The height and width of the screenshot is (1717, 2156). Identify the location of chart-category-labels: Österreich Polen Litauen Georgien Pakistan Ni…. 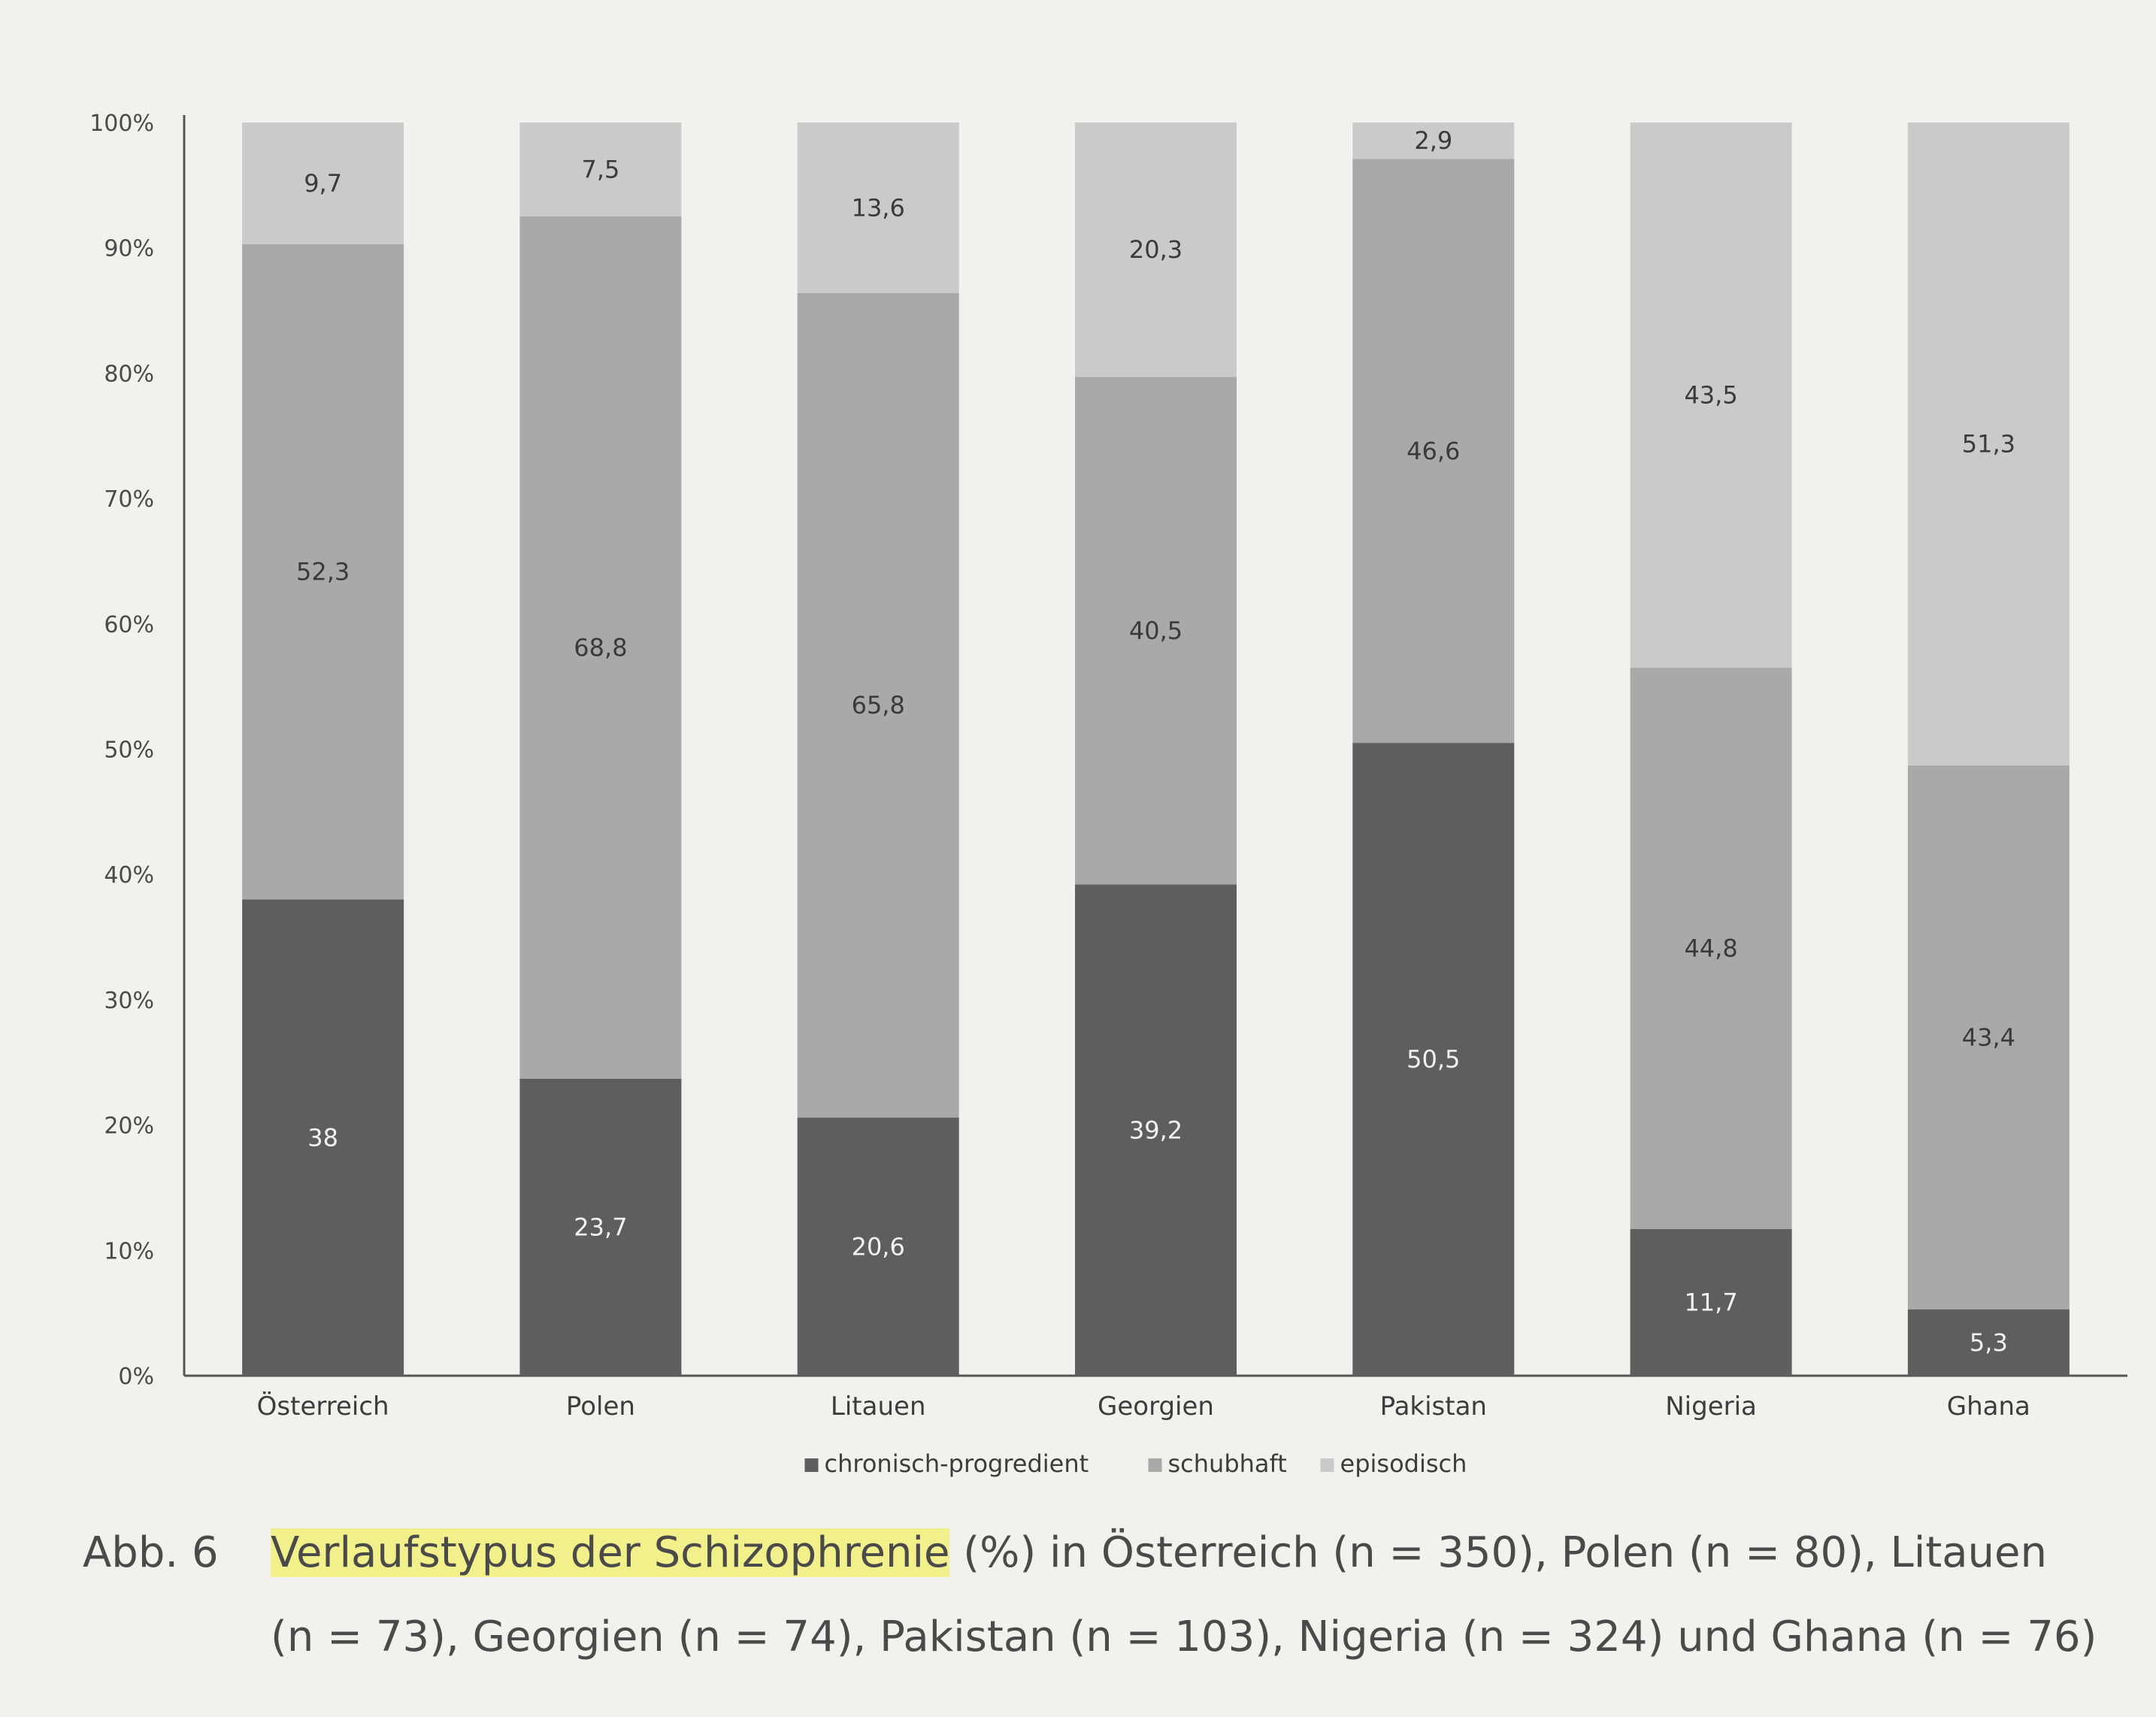
(1143, 1406).